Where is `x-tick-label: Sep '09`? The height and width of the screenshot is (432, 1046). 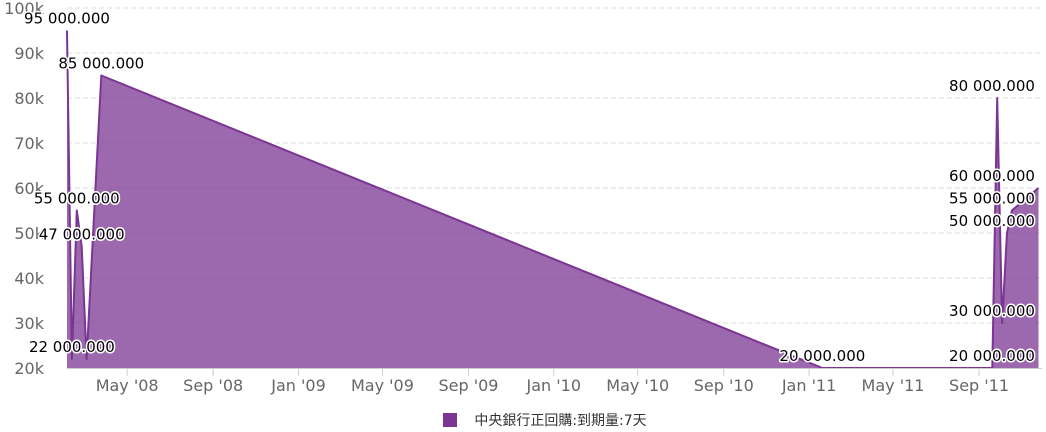 x-tick-label: Sep '09 is located at coordinates (468, 385).